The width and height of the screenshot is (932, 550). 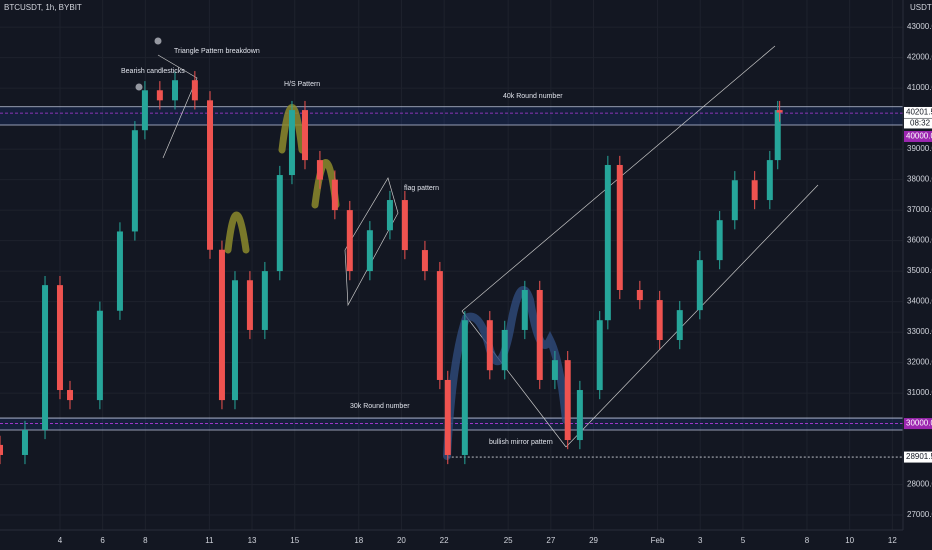 I want to click on channel-lower, so click(x=692, y=316).